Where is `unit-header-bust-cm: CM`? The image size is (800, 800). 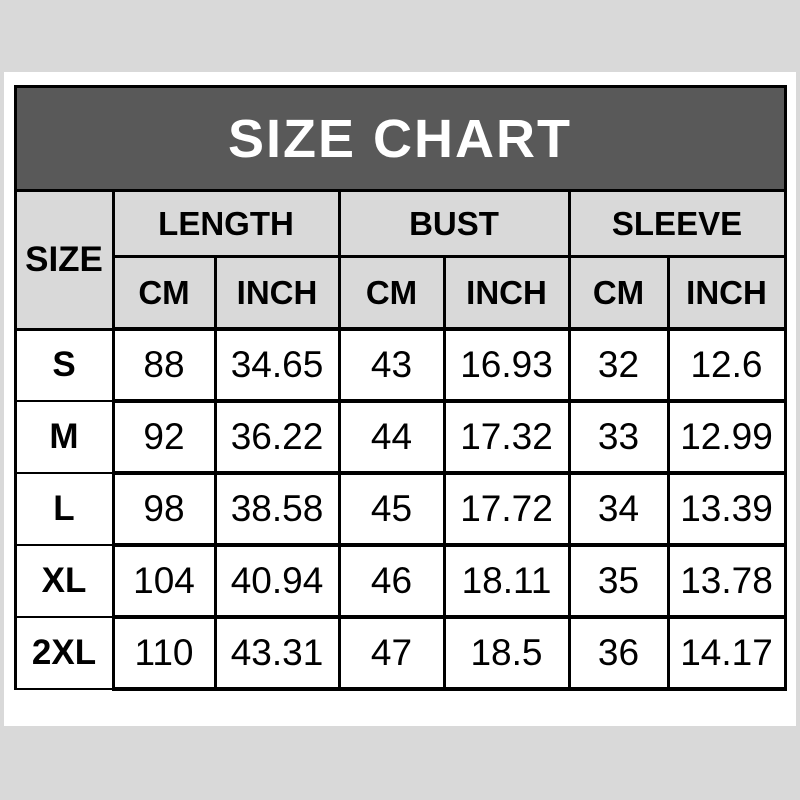 unit-header-bust-cm: CM is located at coordinates (391, 293).